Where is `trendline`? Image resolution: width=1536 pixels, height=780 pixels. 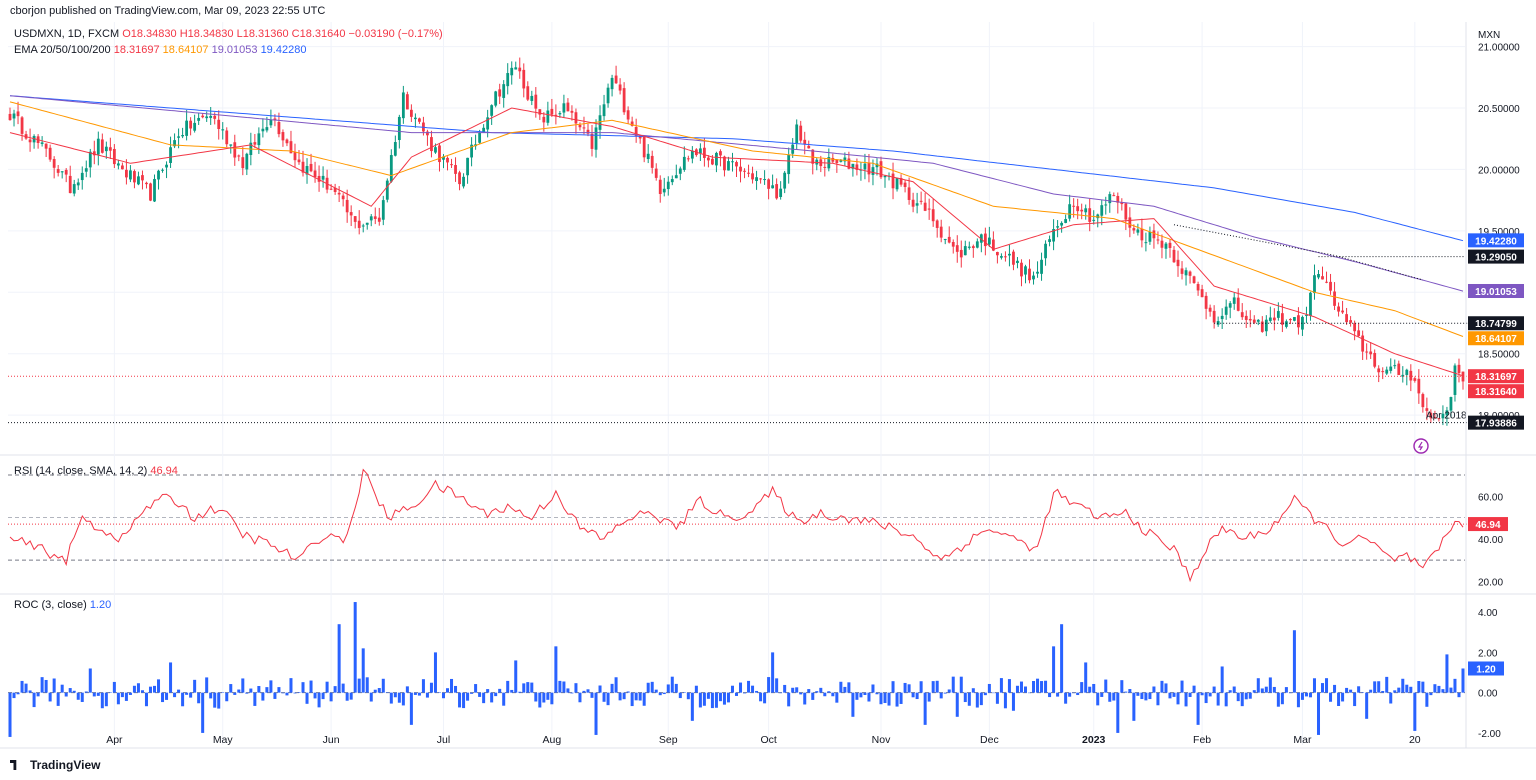
trendline is located at coordinates (1298, 252).